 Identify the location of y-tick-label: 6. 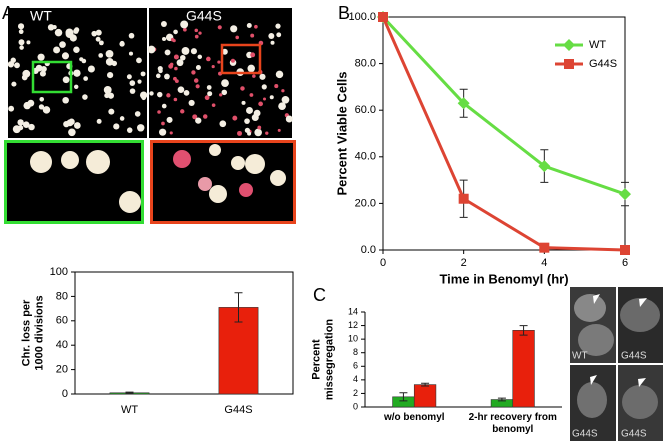
(355, 366).